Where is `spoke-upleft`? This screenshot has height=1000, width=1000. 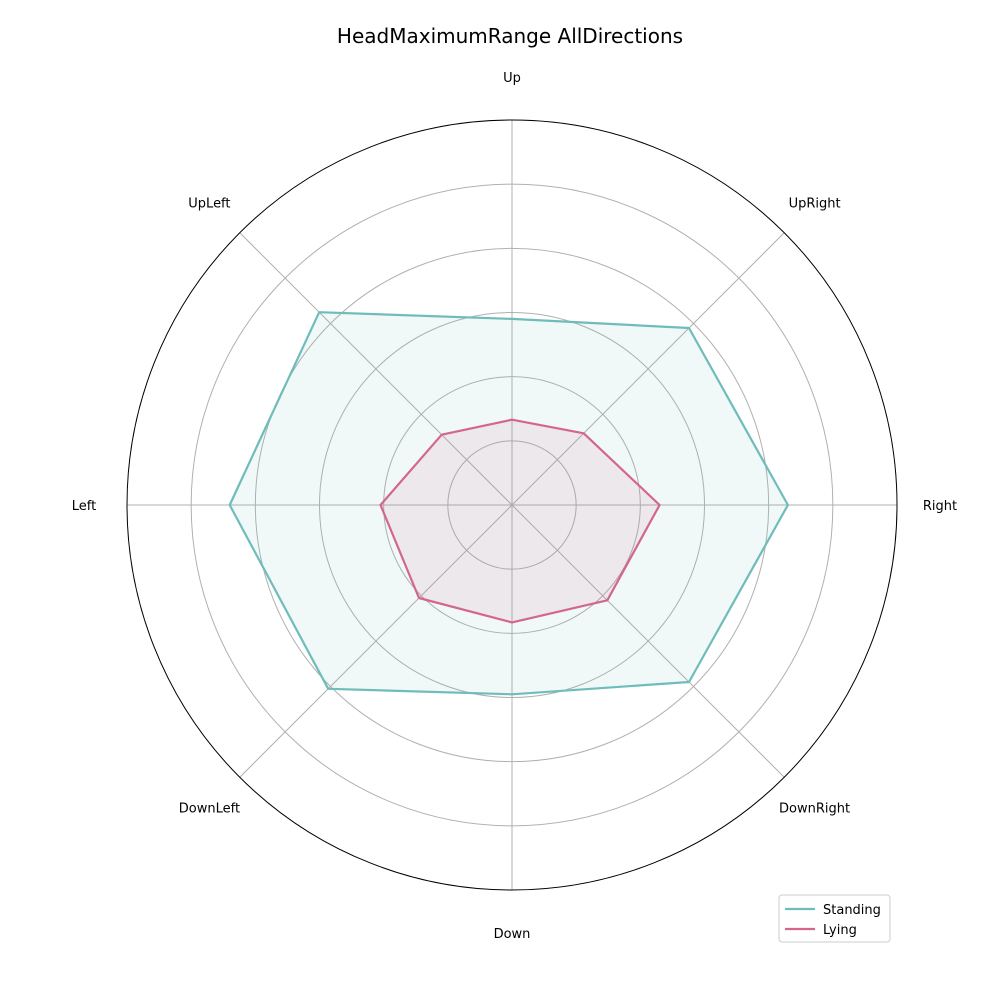
spoke-upleft is located at coordinates (376, 369).